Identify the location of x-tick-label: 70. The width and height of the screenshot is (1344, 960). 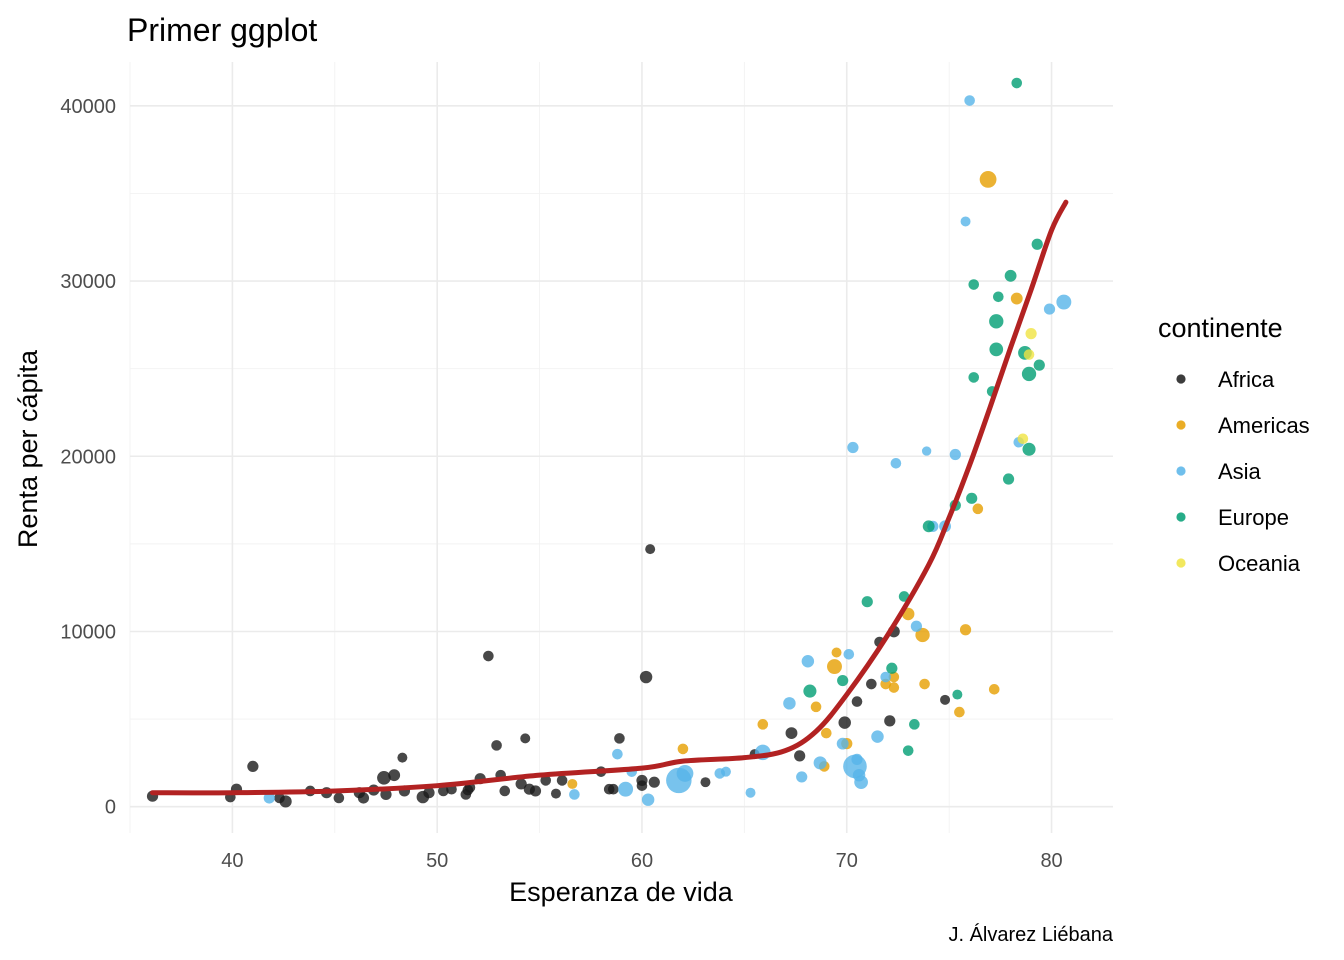
(847, 861).